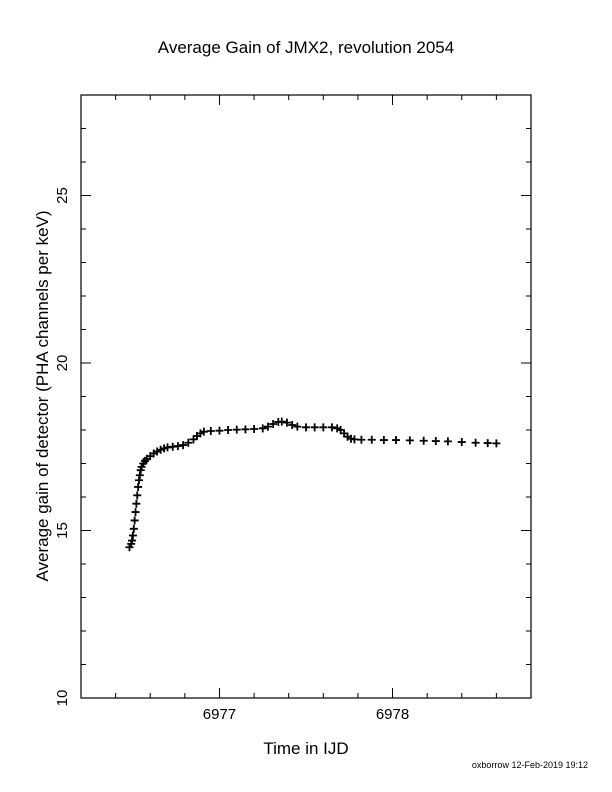 This screenshot has width=612, height=792. What do you see at coordinates (62, 363) in the screenshot?
I see `y-tick-label: 20` at bounding box center [62, 363].